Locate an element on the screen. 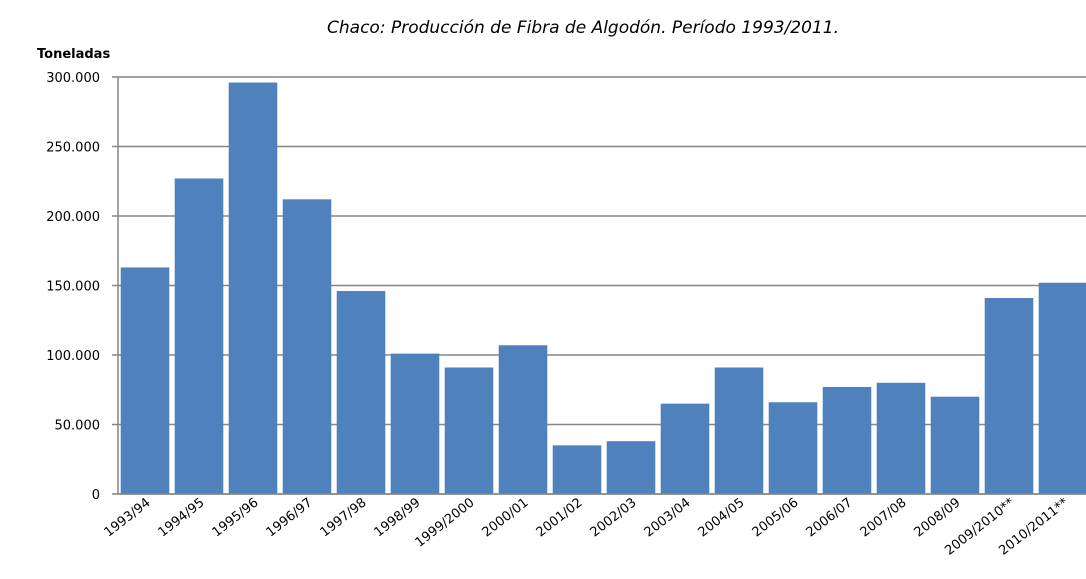  x-tick-label: 2001/02 is located at coordinates (560, 517).